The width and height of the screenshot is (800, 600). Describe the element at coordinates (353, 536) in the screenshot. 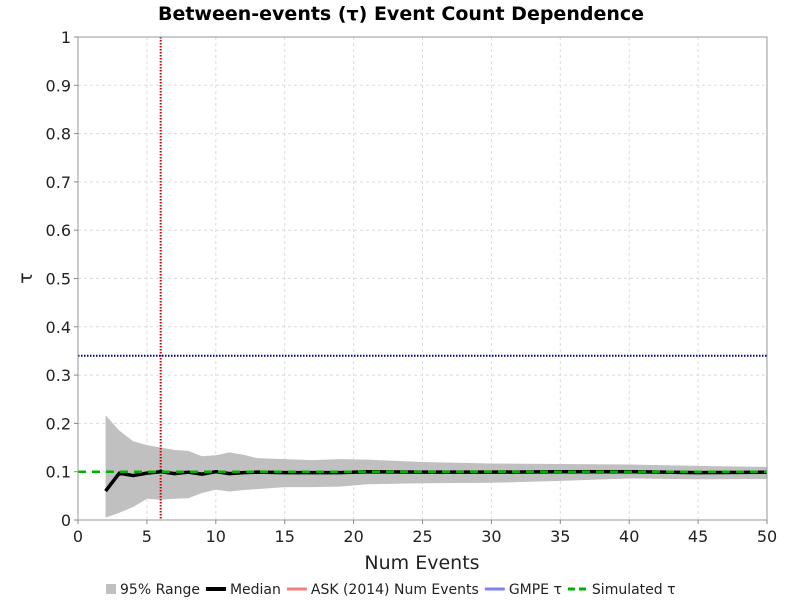

I see `x-tick-label: 20` at that location.